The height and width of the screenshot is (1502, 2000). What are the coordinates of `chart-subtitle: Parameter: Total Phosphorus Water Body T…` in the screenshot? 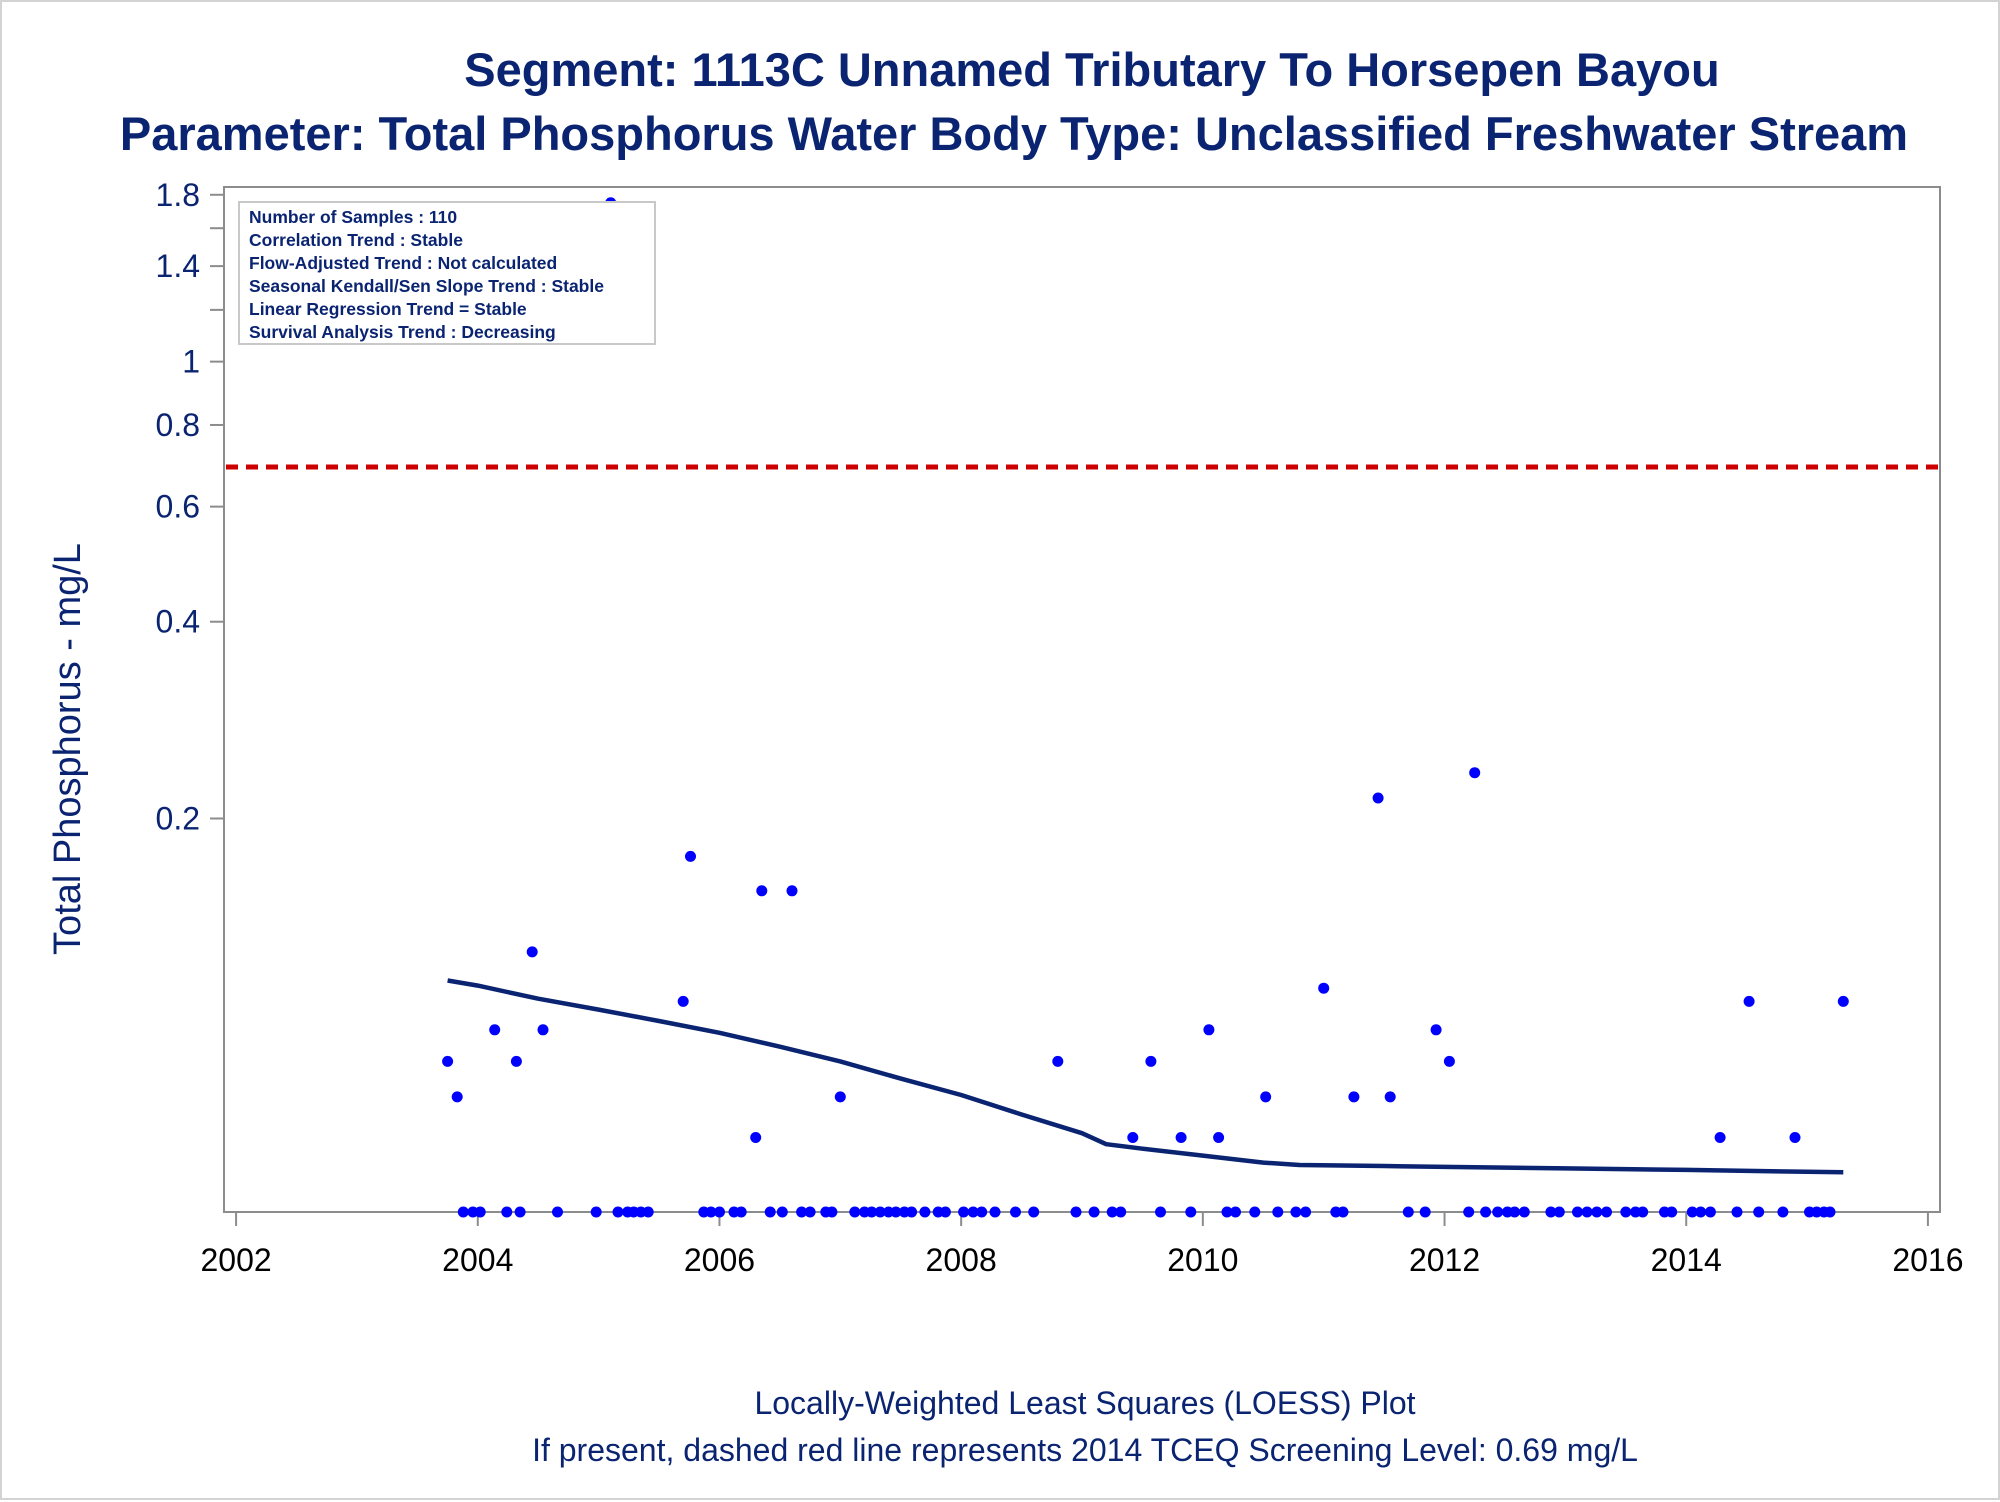 It's located at (1014, 133).